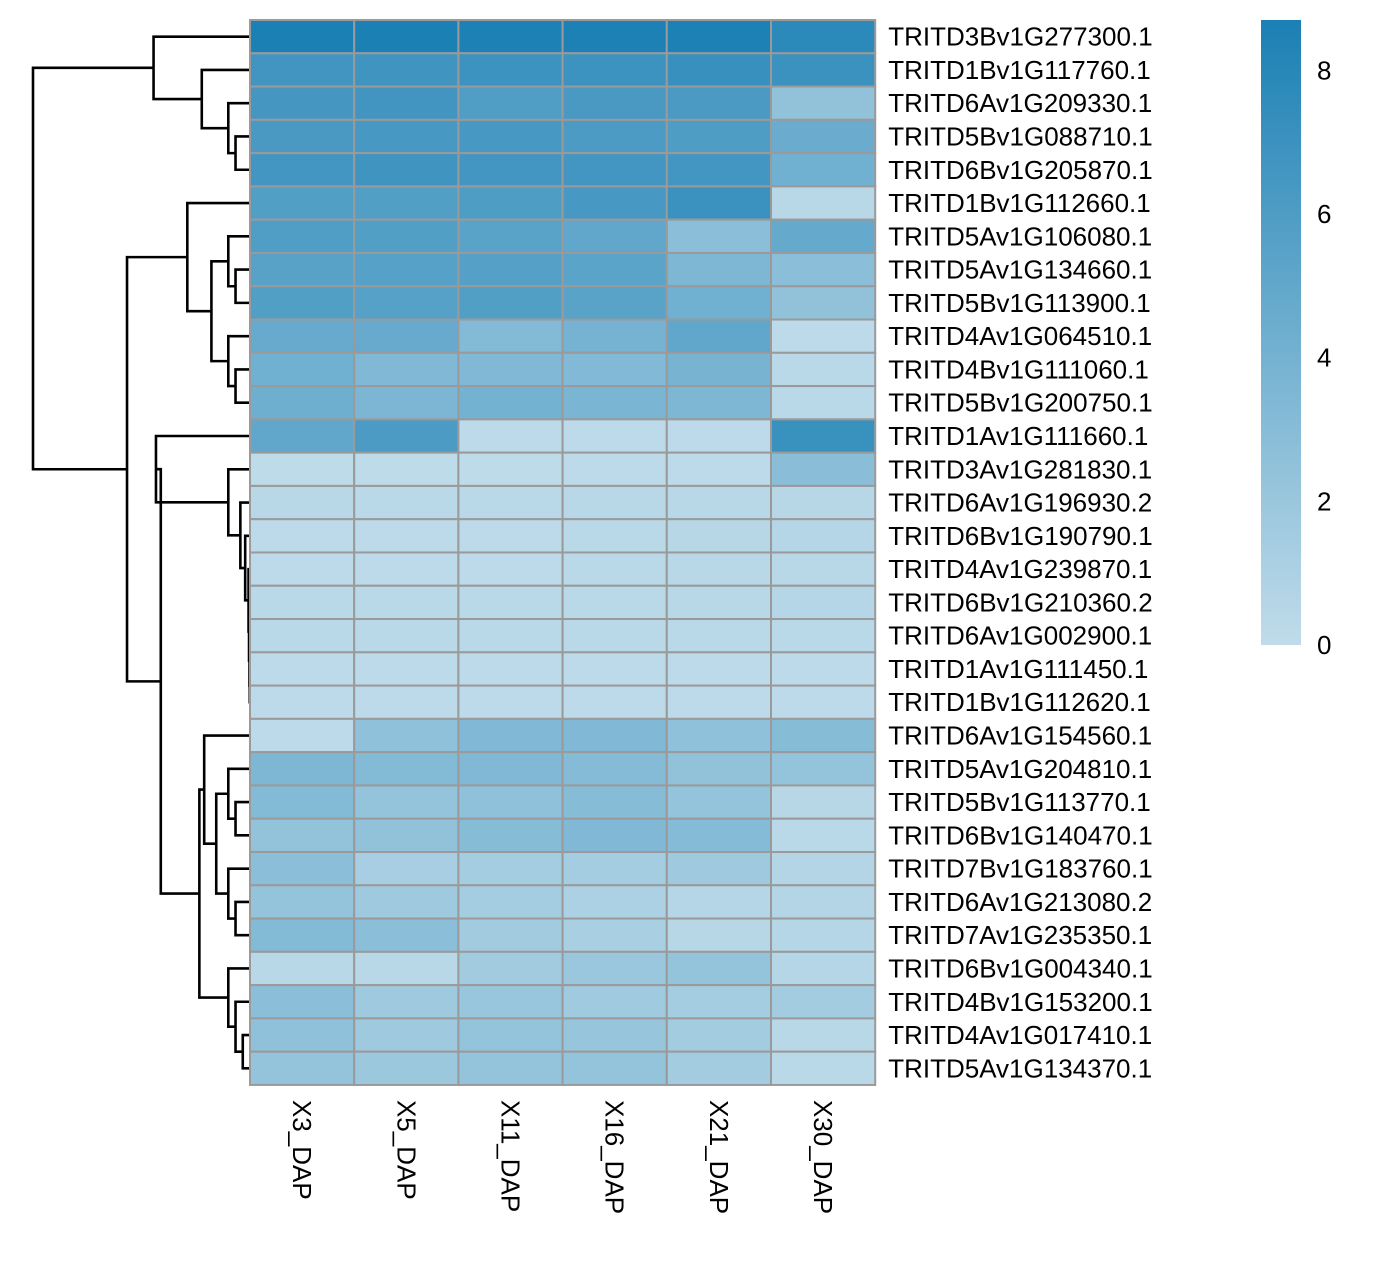  What do you see at coordinates (1020, 736) in the screenshot?
I see `row-label: TRITD6Av1G154560.1` at bounding box center [1020, 736].